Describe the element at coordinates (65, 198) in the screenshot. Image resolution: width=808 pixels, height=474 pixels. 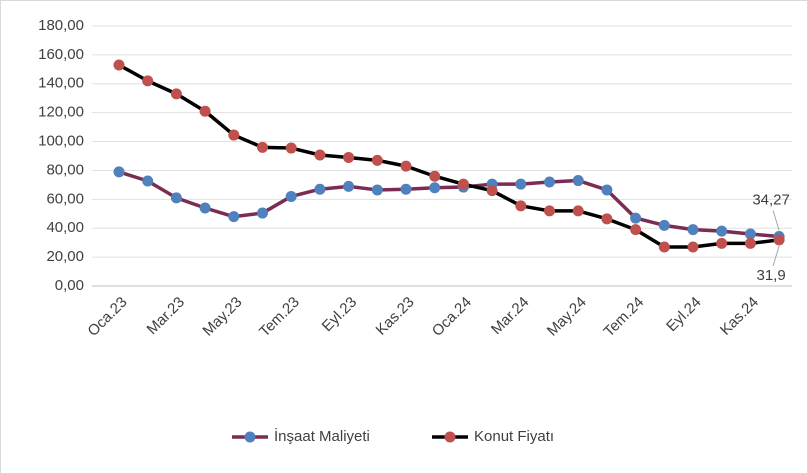
I see `y-tick-label: 60,00` at that location.